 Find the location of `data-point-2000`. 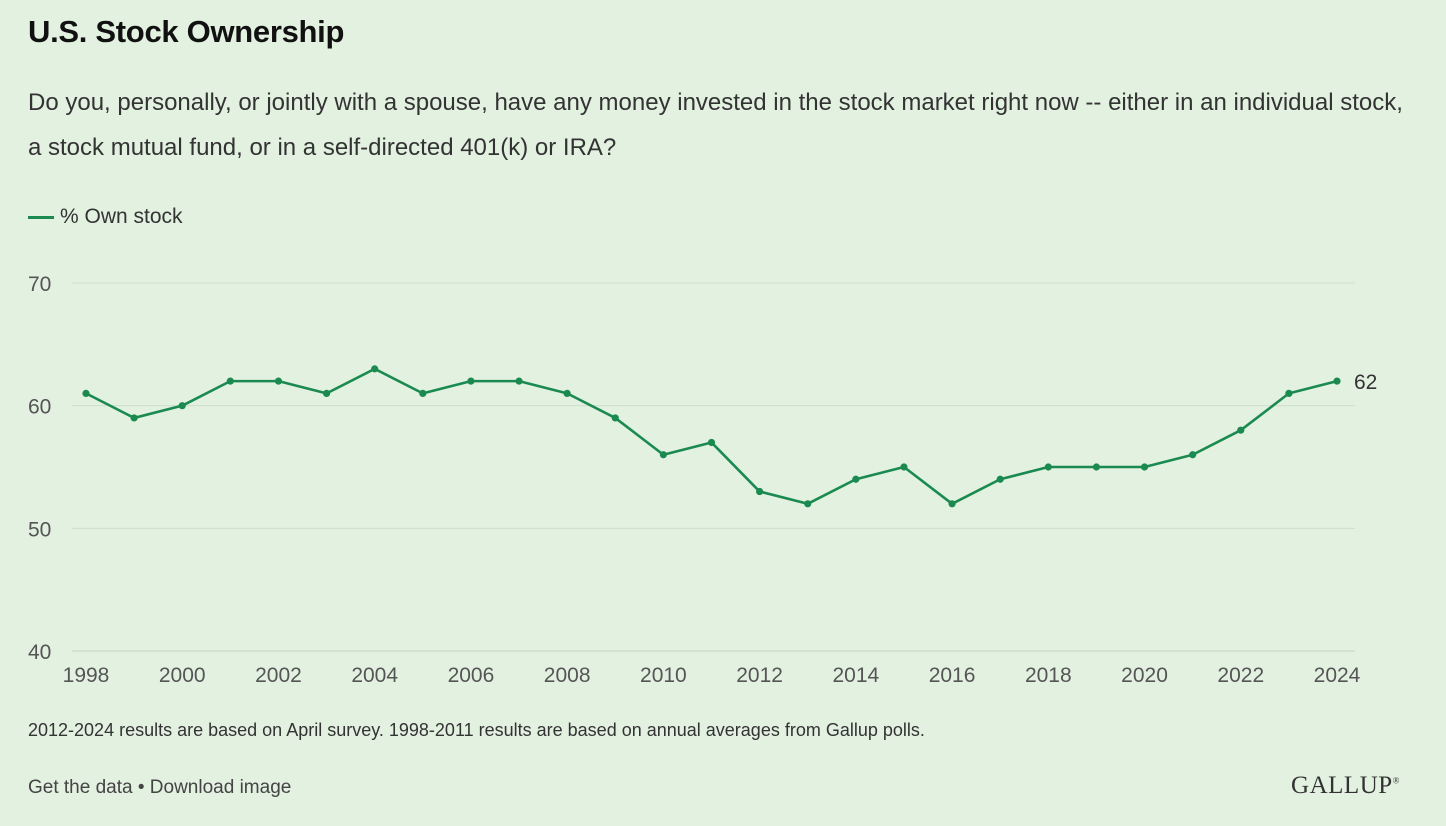

data-point-2000 is located at coordinates (182, 406).